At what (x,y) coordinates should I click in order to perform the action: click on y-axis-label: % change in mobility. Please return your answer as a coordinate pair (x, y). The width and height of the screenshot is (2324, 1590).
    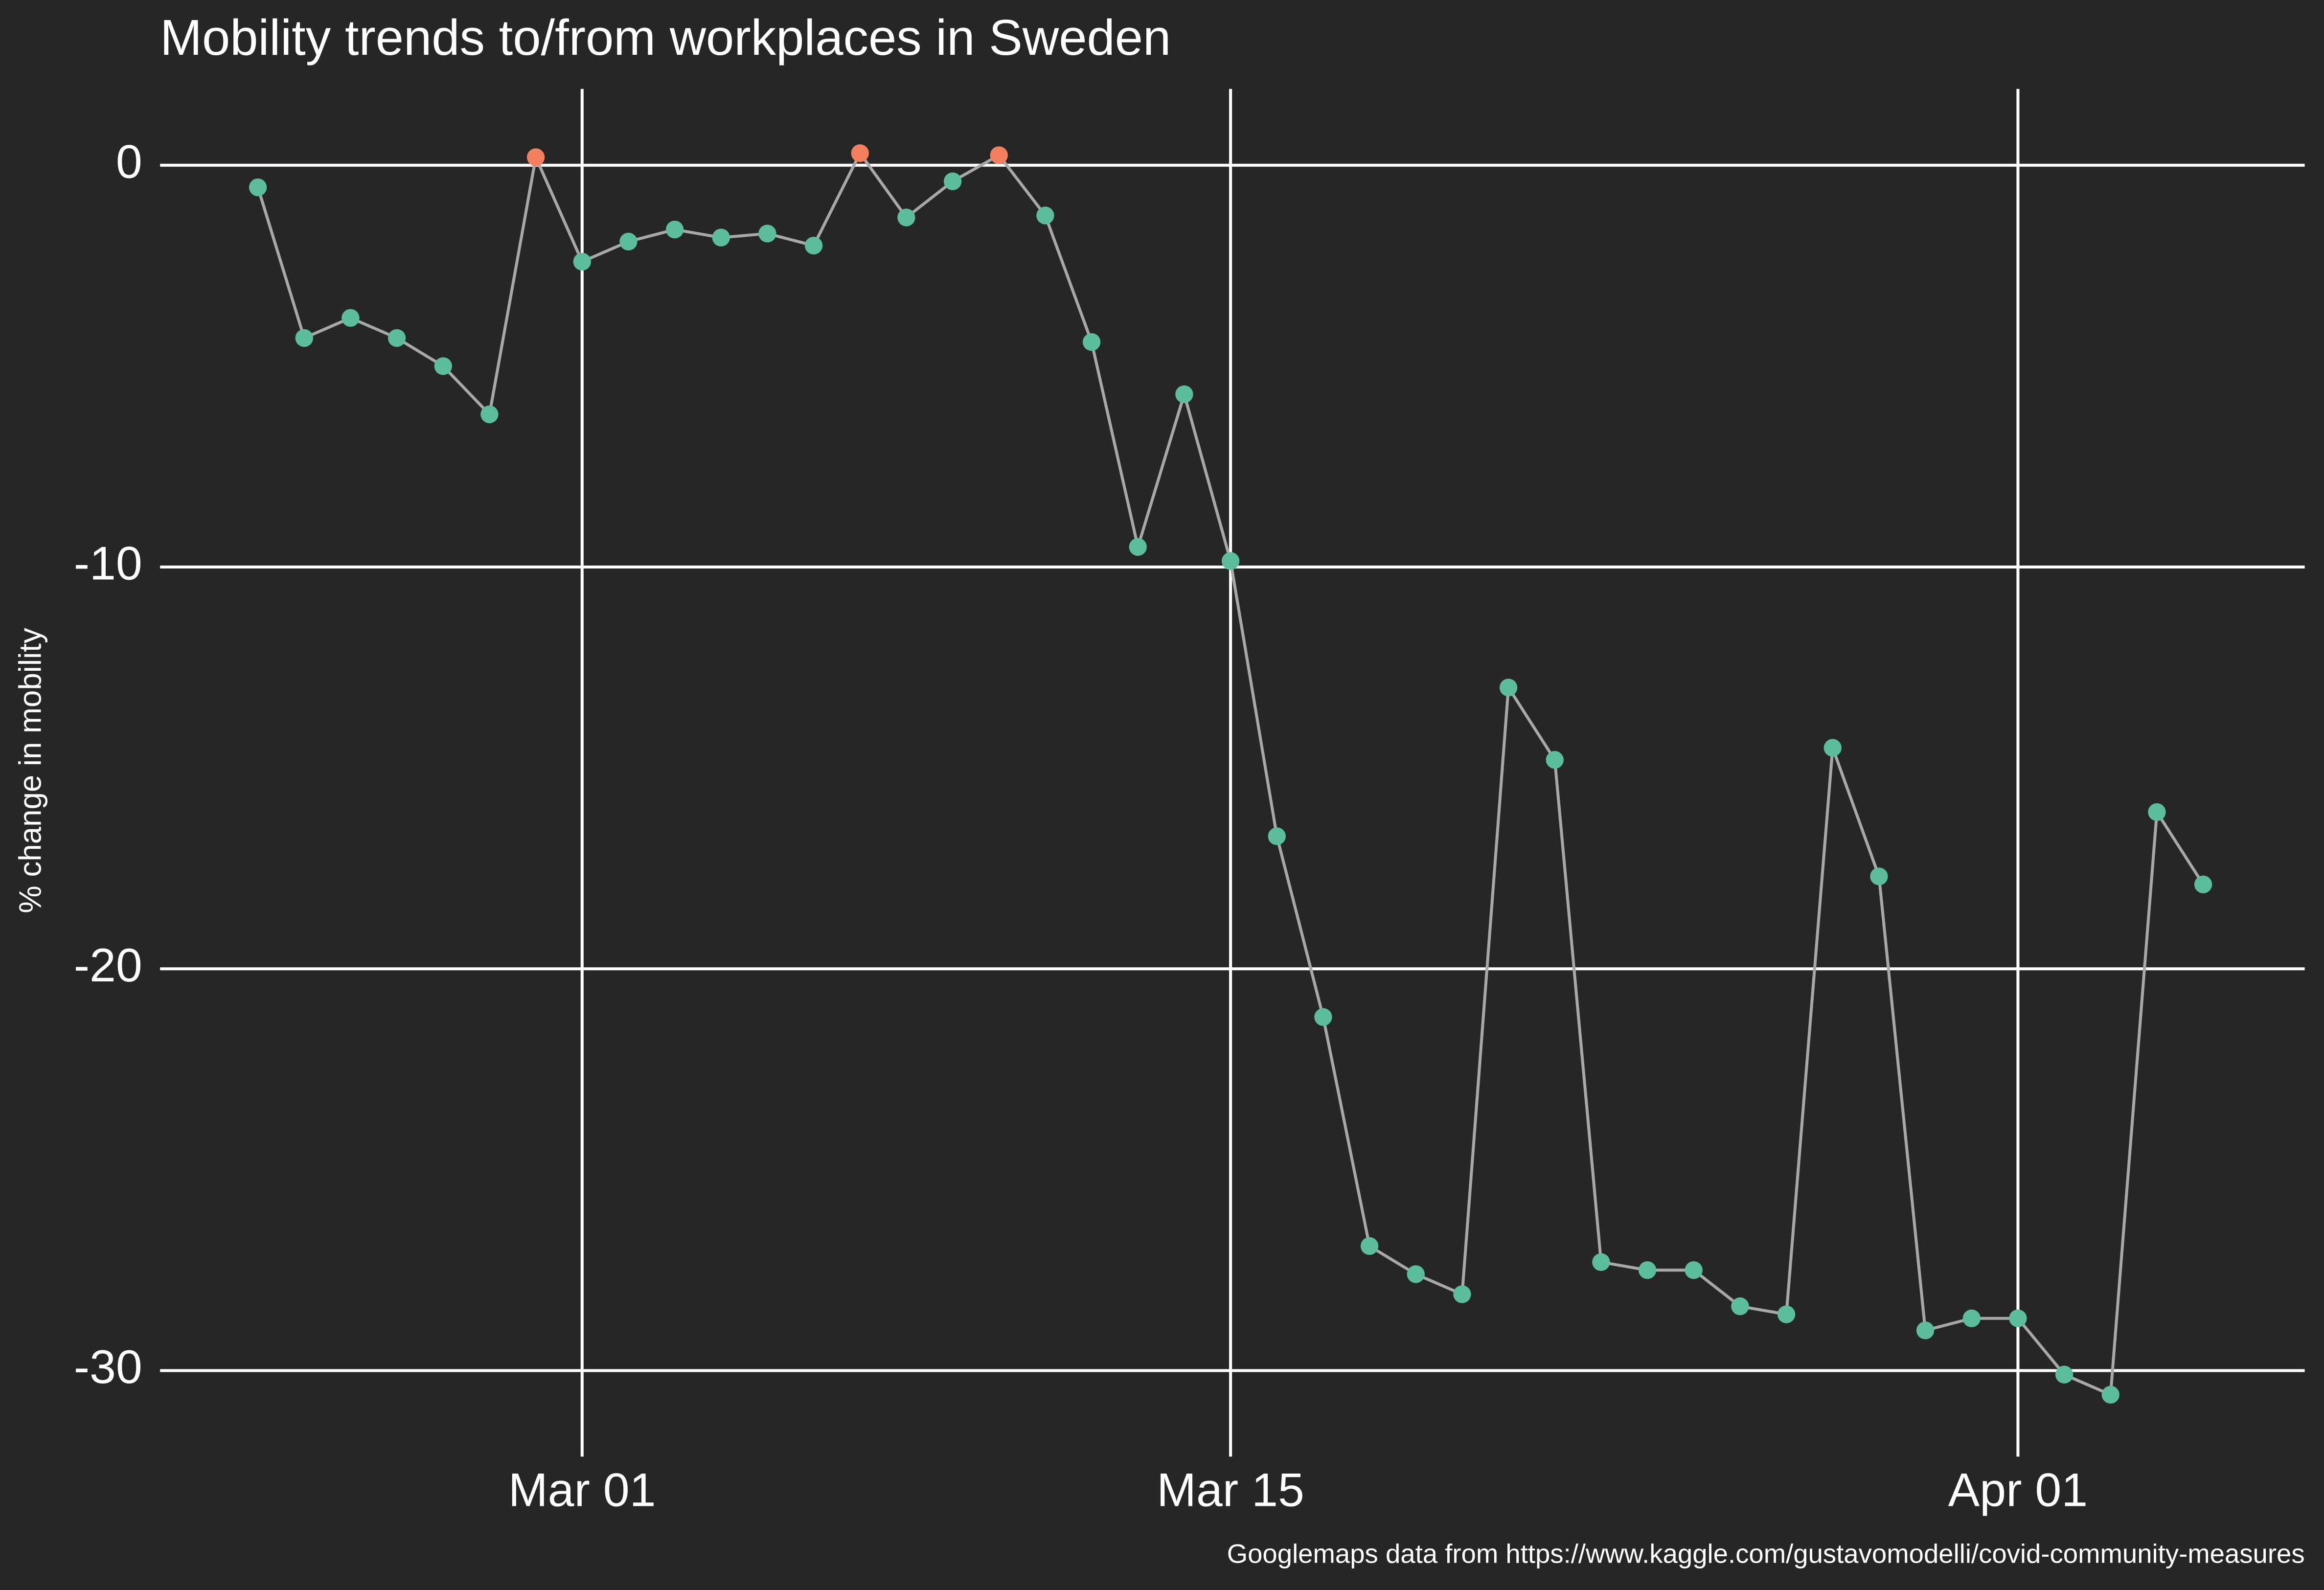
    Looking at the image, I should click on (30, 771).